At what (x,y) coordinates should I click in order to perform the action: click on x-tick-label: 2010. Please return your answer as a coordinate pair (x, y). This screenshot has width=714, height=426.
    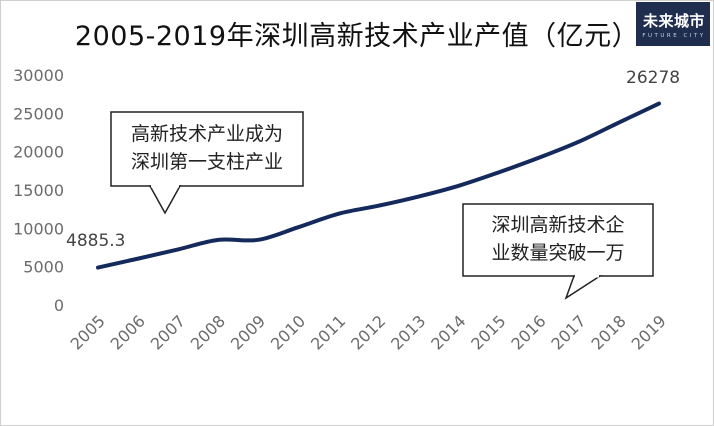
    Looking at the image, I should click on (288, 332).